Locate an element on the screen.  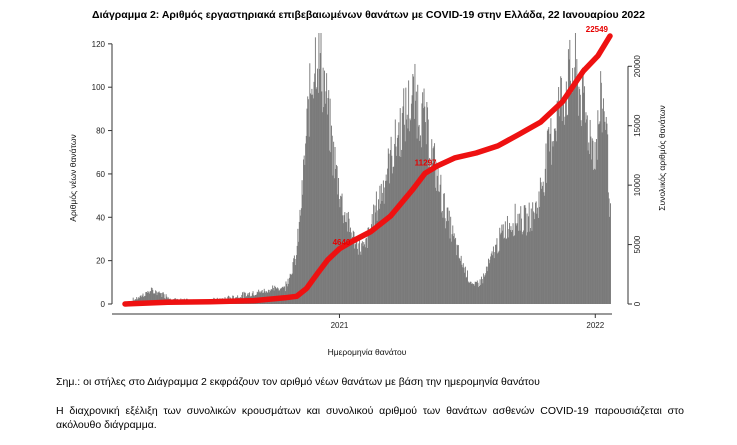
y-axis-right: 0 5000 10000 15000 20000 is located at coordinates (634, 180).